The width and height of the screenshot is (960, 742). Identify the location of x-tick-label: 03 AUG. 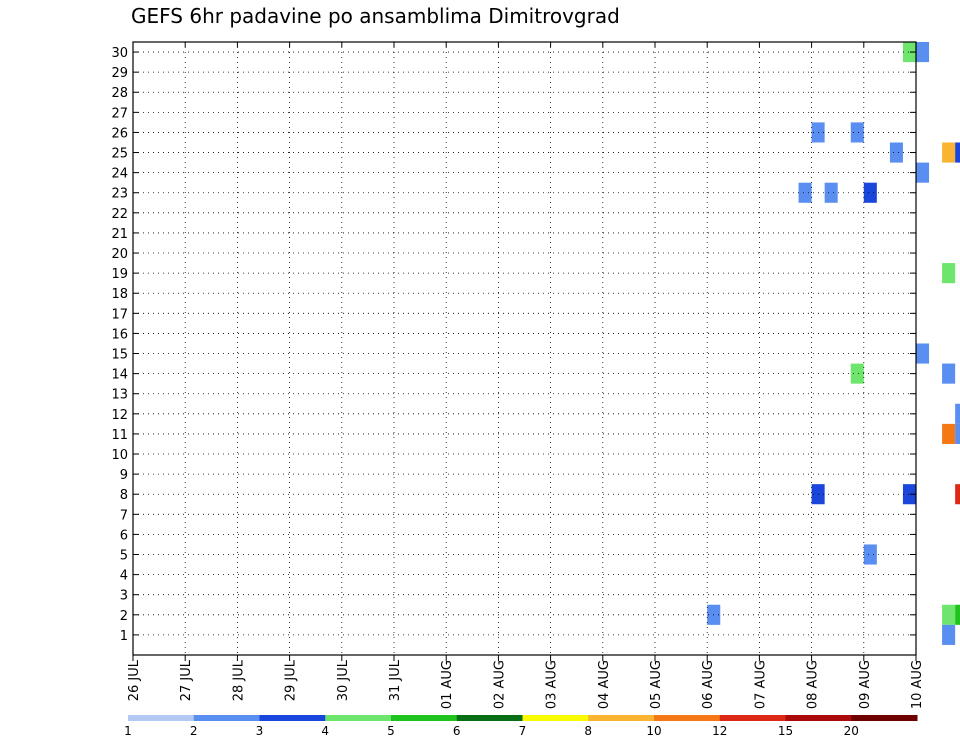
(552, 684).